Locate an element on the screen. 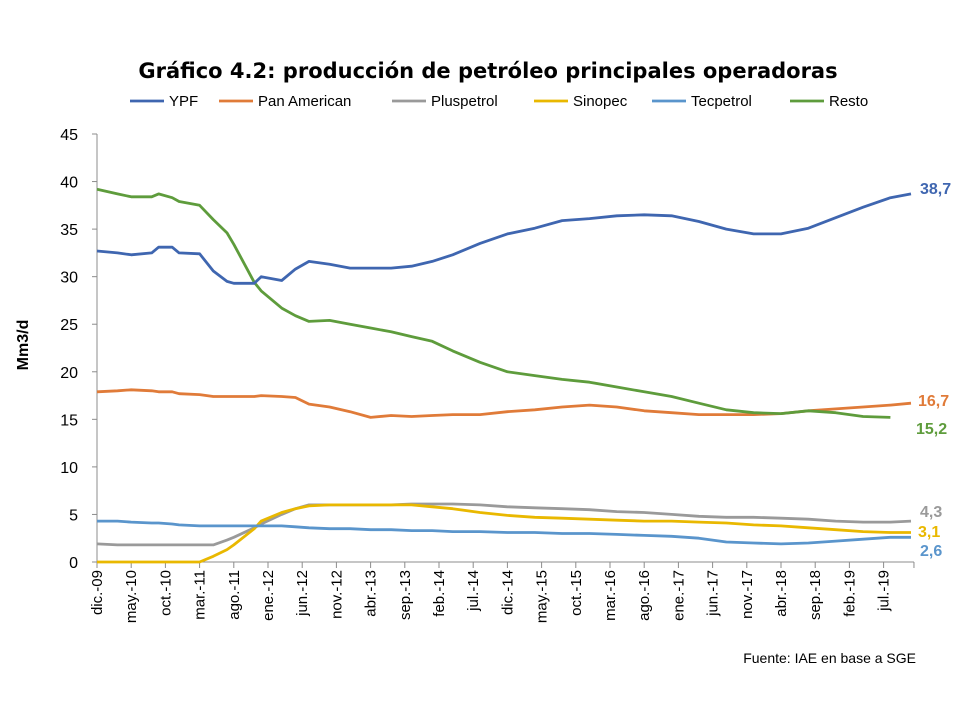 This screenshot has height=708, width=977. x-tick-label: dic.-14 is located at coordinates (507, 592).